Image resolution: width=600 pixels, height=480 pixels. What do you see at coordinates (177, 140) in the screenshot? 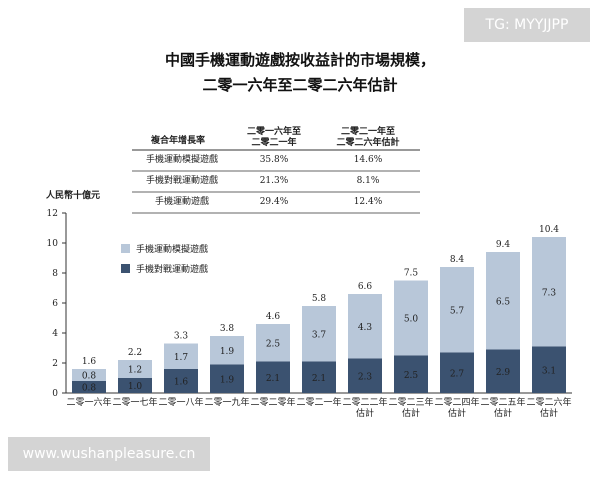
I see `table-header-label: 複合年增長率` at bounding box center [177, 140].